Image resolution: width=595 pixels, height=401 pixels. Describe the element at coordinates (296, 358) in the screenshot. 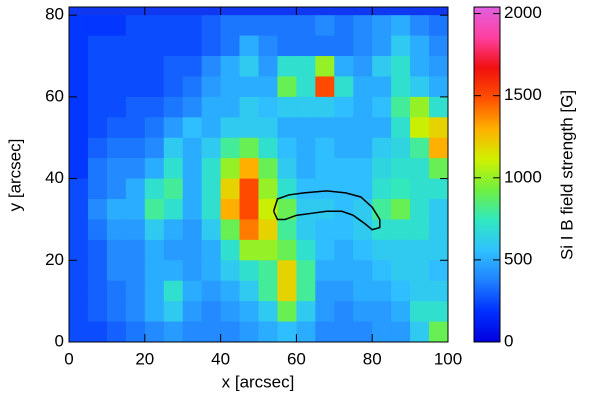

I see `x-tick-label: 60` at that location.